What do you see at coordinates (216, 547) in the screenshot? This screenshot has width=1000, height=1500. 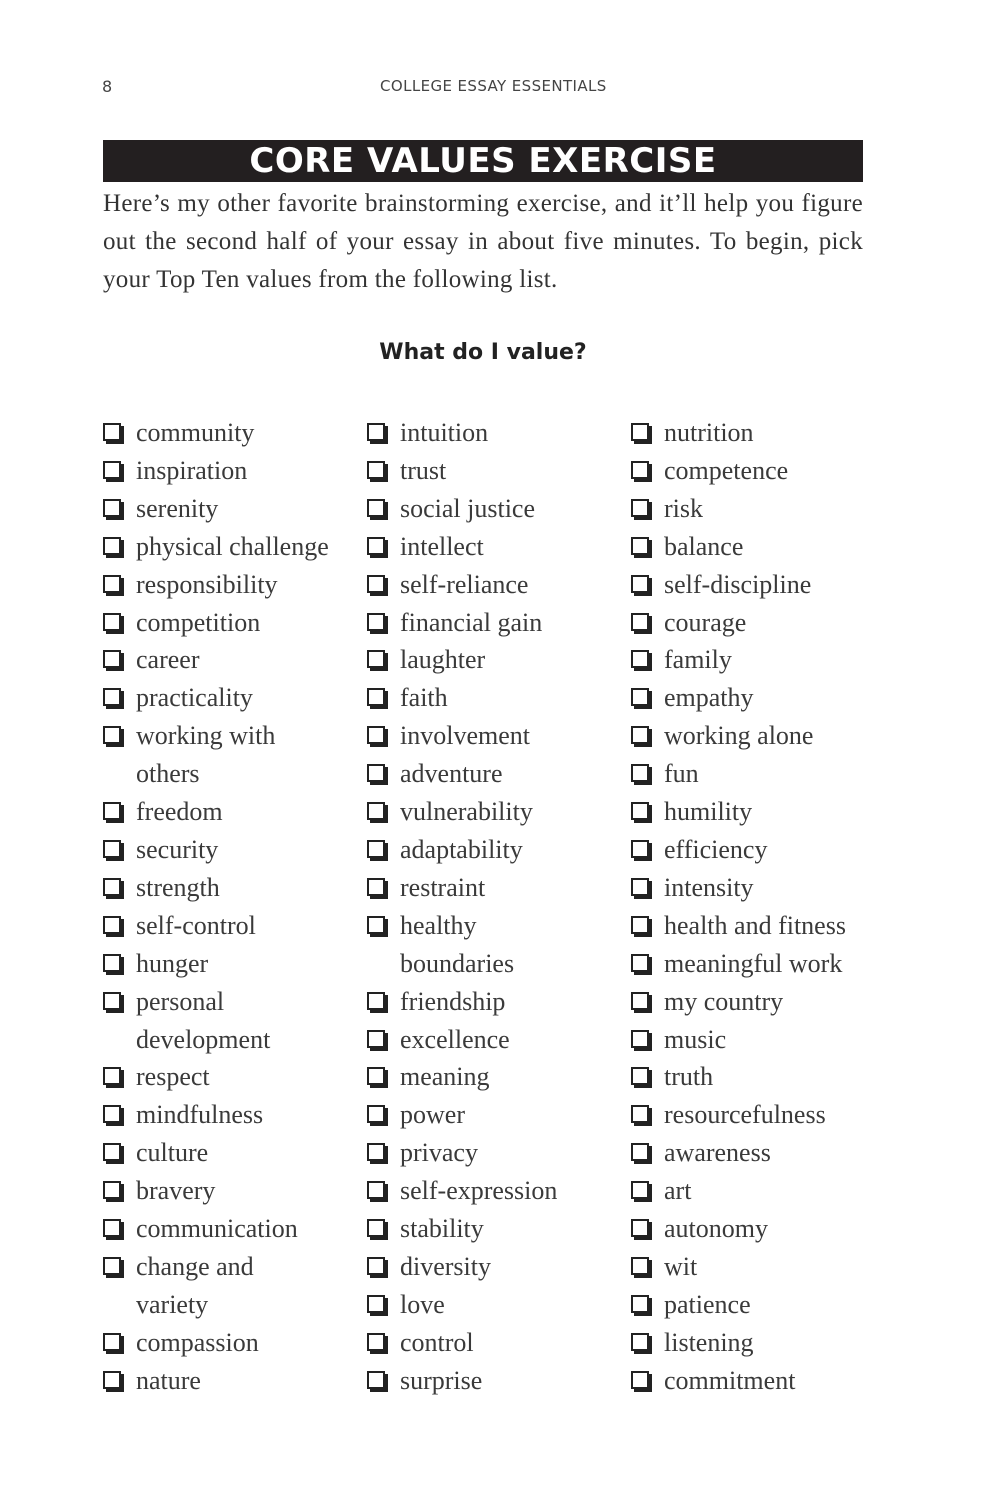 I see `value-item: physical challenge` at bounding box center [216, 547].